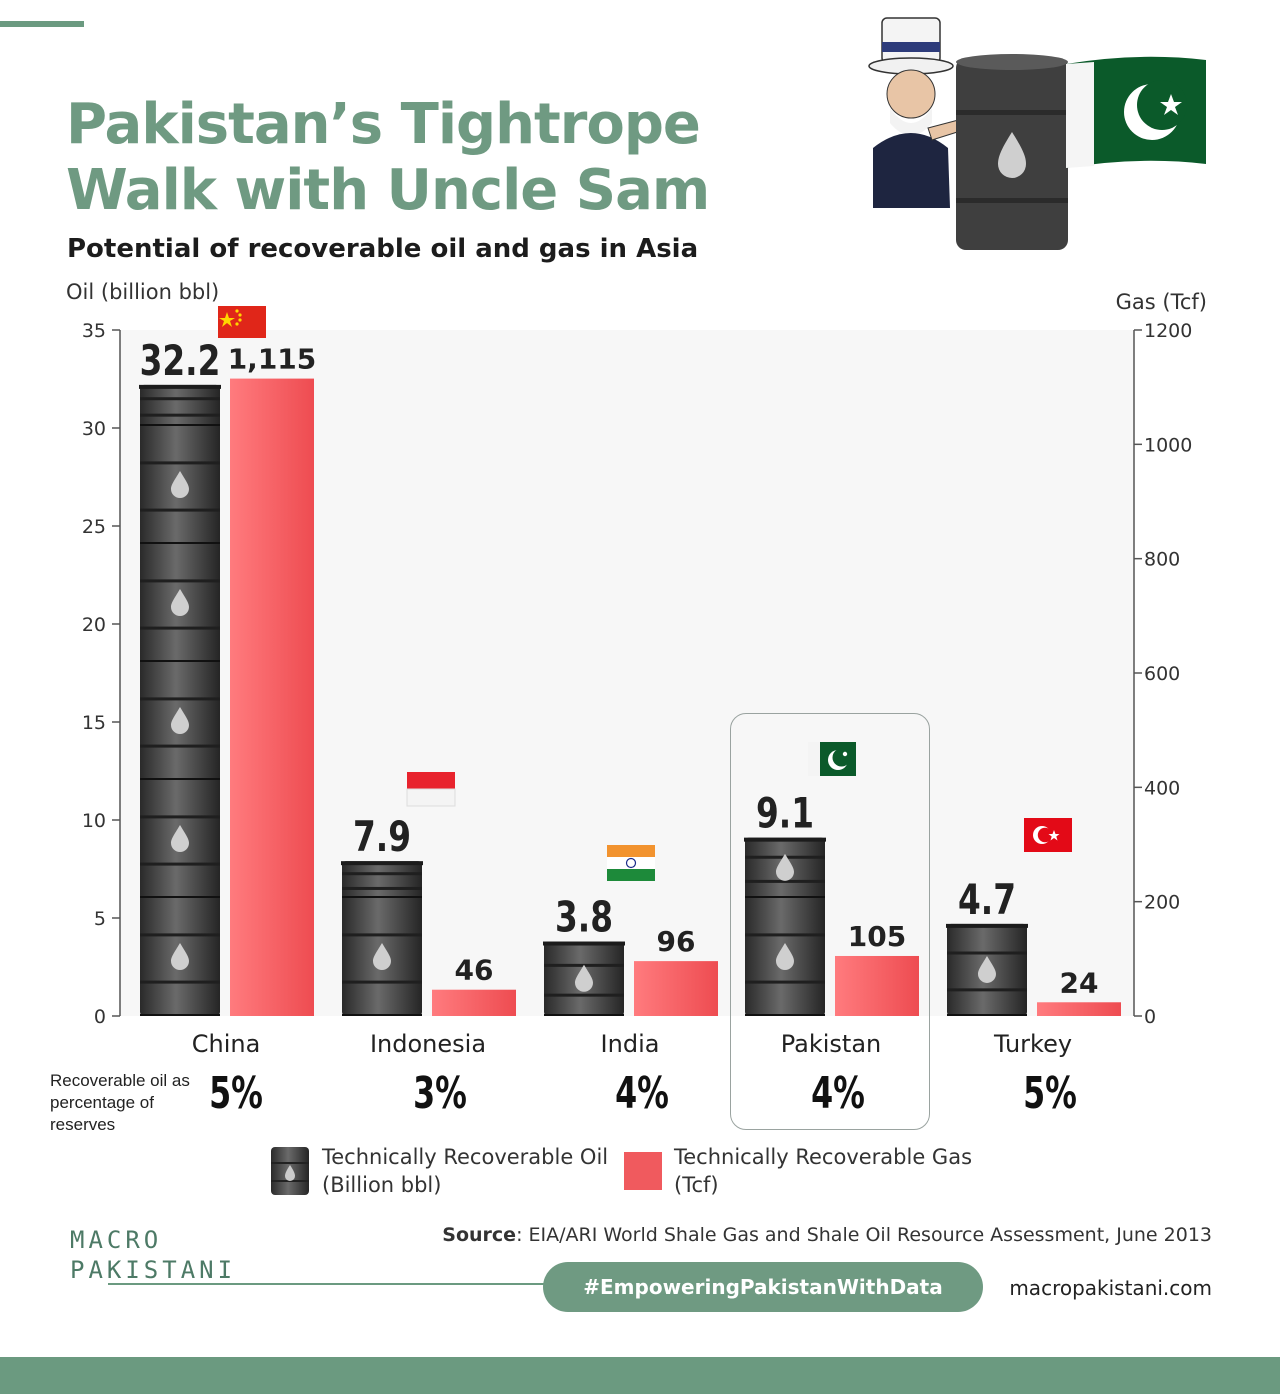  I want to click on oil-barrel-icon, so click(1012, 152).